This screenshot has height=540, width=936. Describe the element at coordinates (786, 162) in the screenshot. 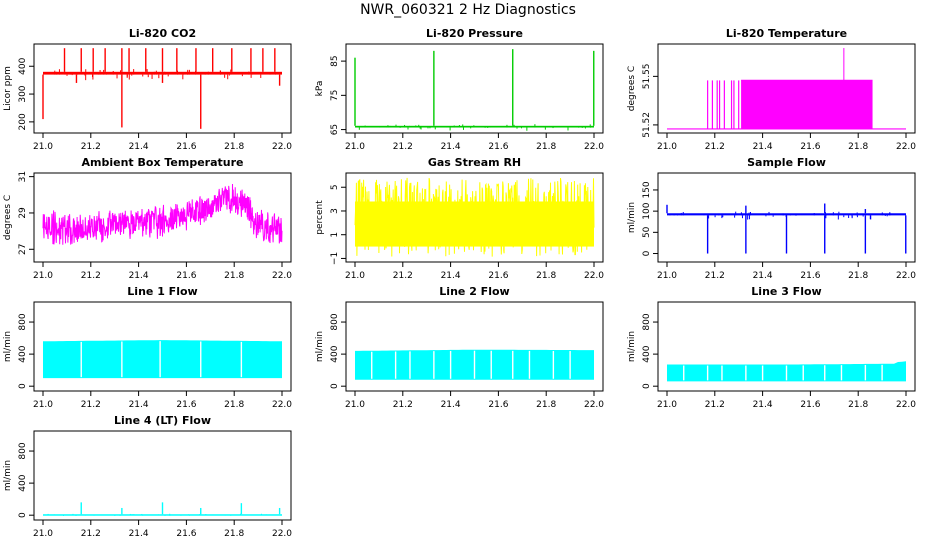

I see `panel-title: Sample Flow` at that location.